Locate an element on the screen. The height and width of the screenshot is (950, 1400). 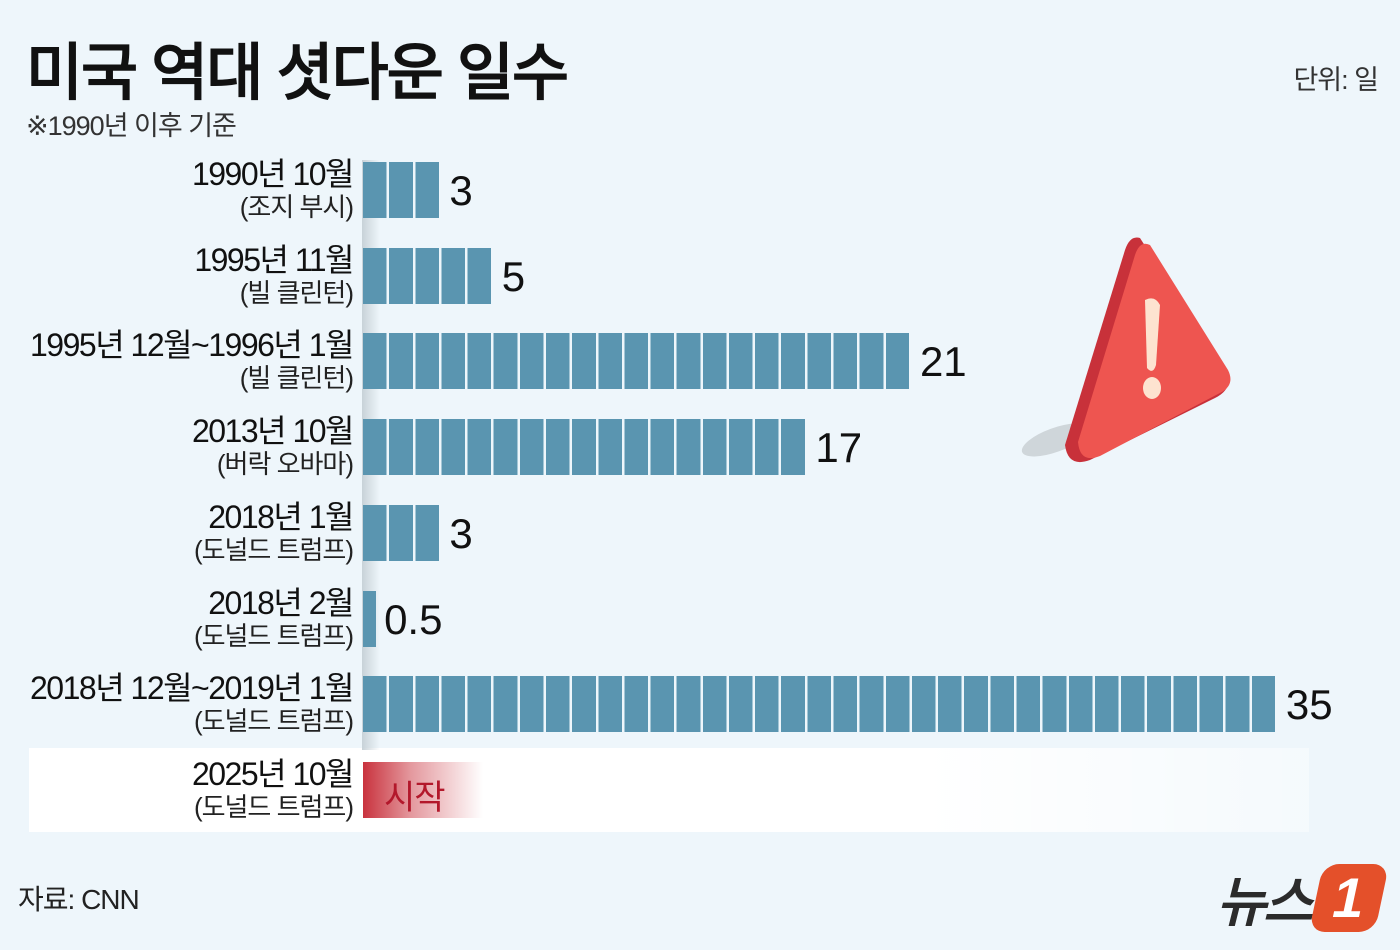
source-label: 자료: CNN is located at coordinates (79, 899).